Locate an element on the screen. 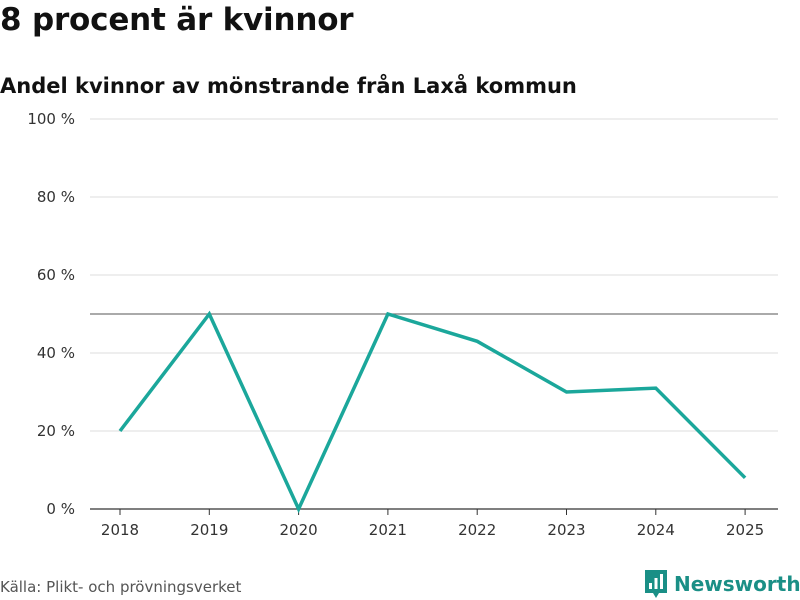 The width and height of the screenshot is (800, 600). x-tick-label: 2019 is located at coordinates (209, 530).